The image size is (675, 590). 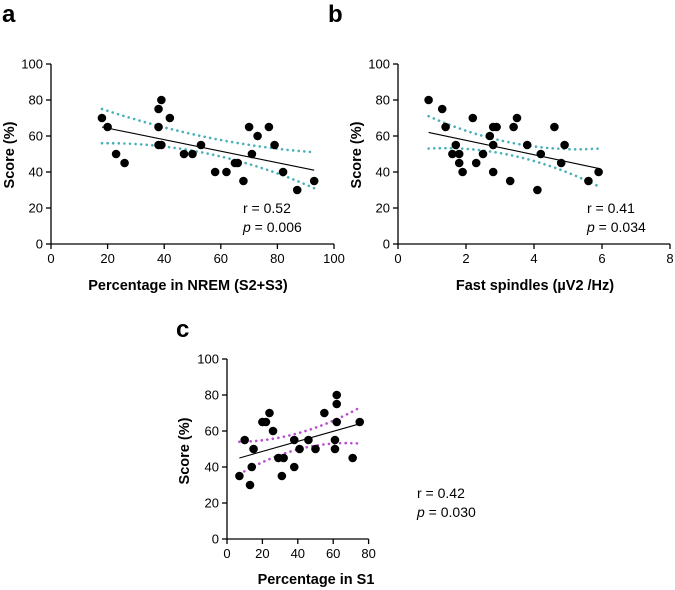 I want to click on y-tick-label-c: 40, so click(x=212, y=467).